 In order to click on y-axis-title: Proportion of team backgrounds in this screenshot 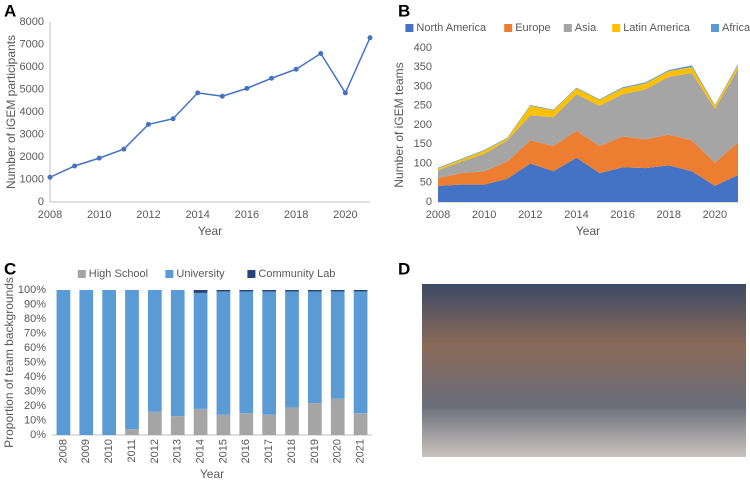, I will do `click(9, 362)`.